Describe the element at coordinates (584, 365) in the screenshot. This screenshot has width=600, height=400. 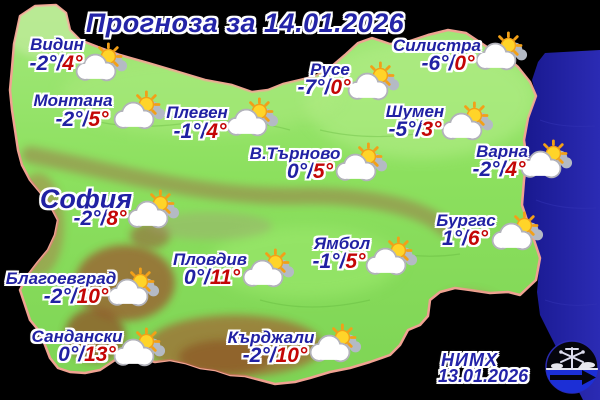
I see `logo-mountain` at that location.